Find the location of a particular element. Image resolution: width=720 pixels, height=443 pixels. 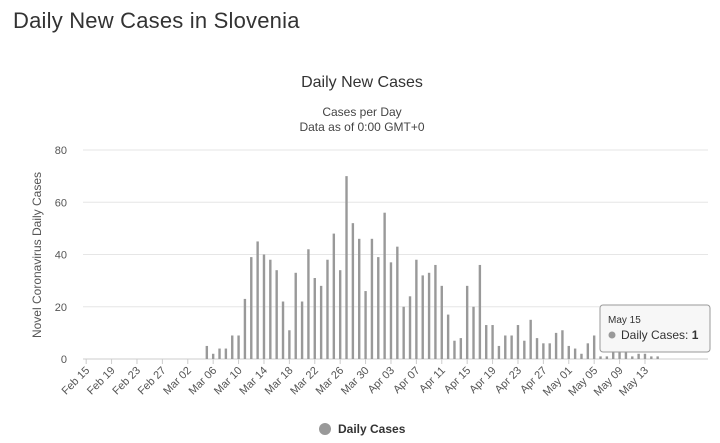

tooltip-series-value: 1 is located at coordinates (695, 335).